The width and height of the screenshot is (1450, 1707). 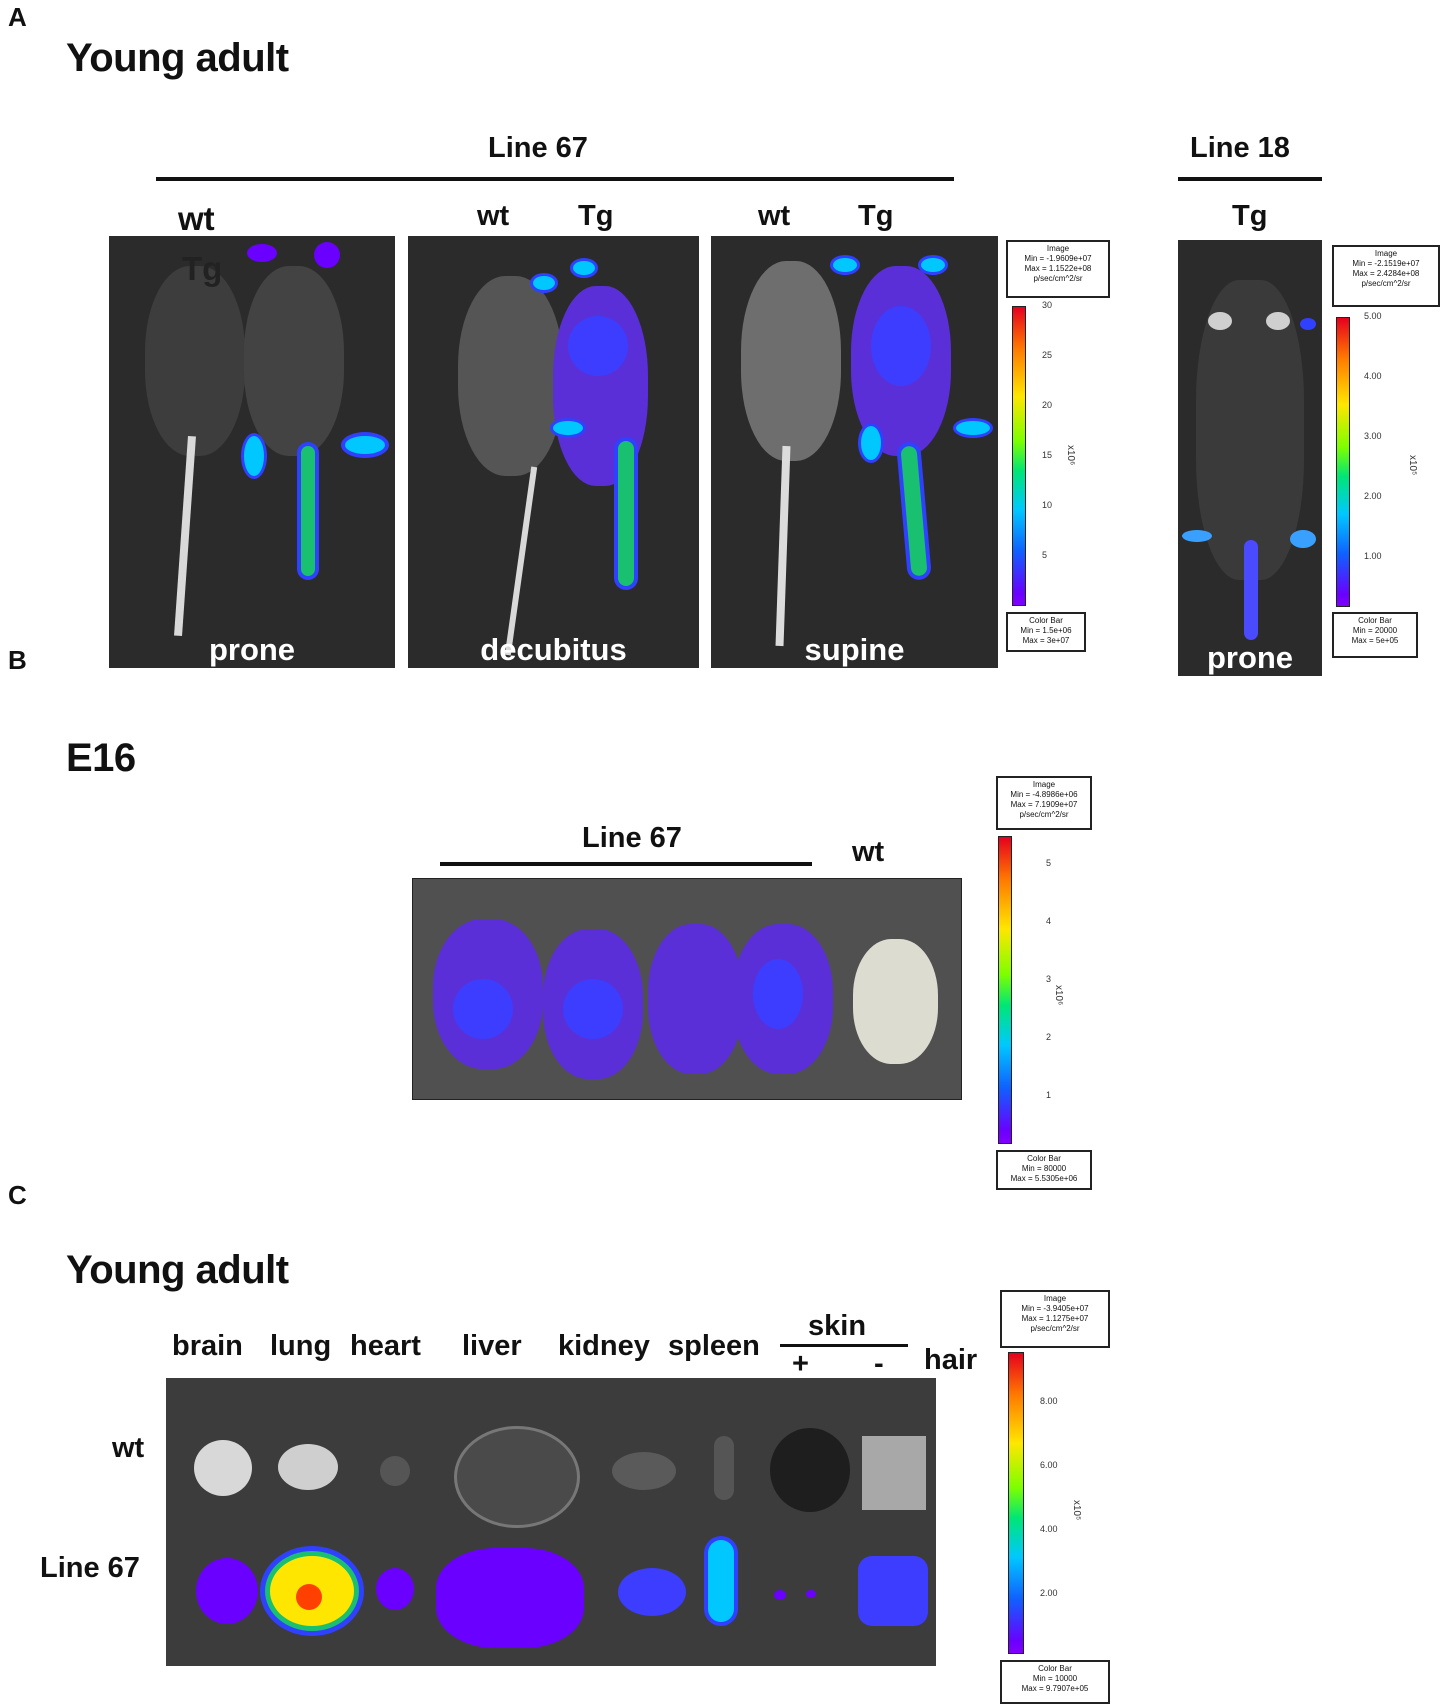 What do you see at coordinates (1386, 253) in the screenshot?
I see `scale2-image-title: Image` at bounding box center [1386, 253].